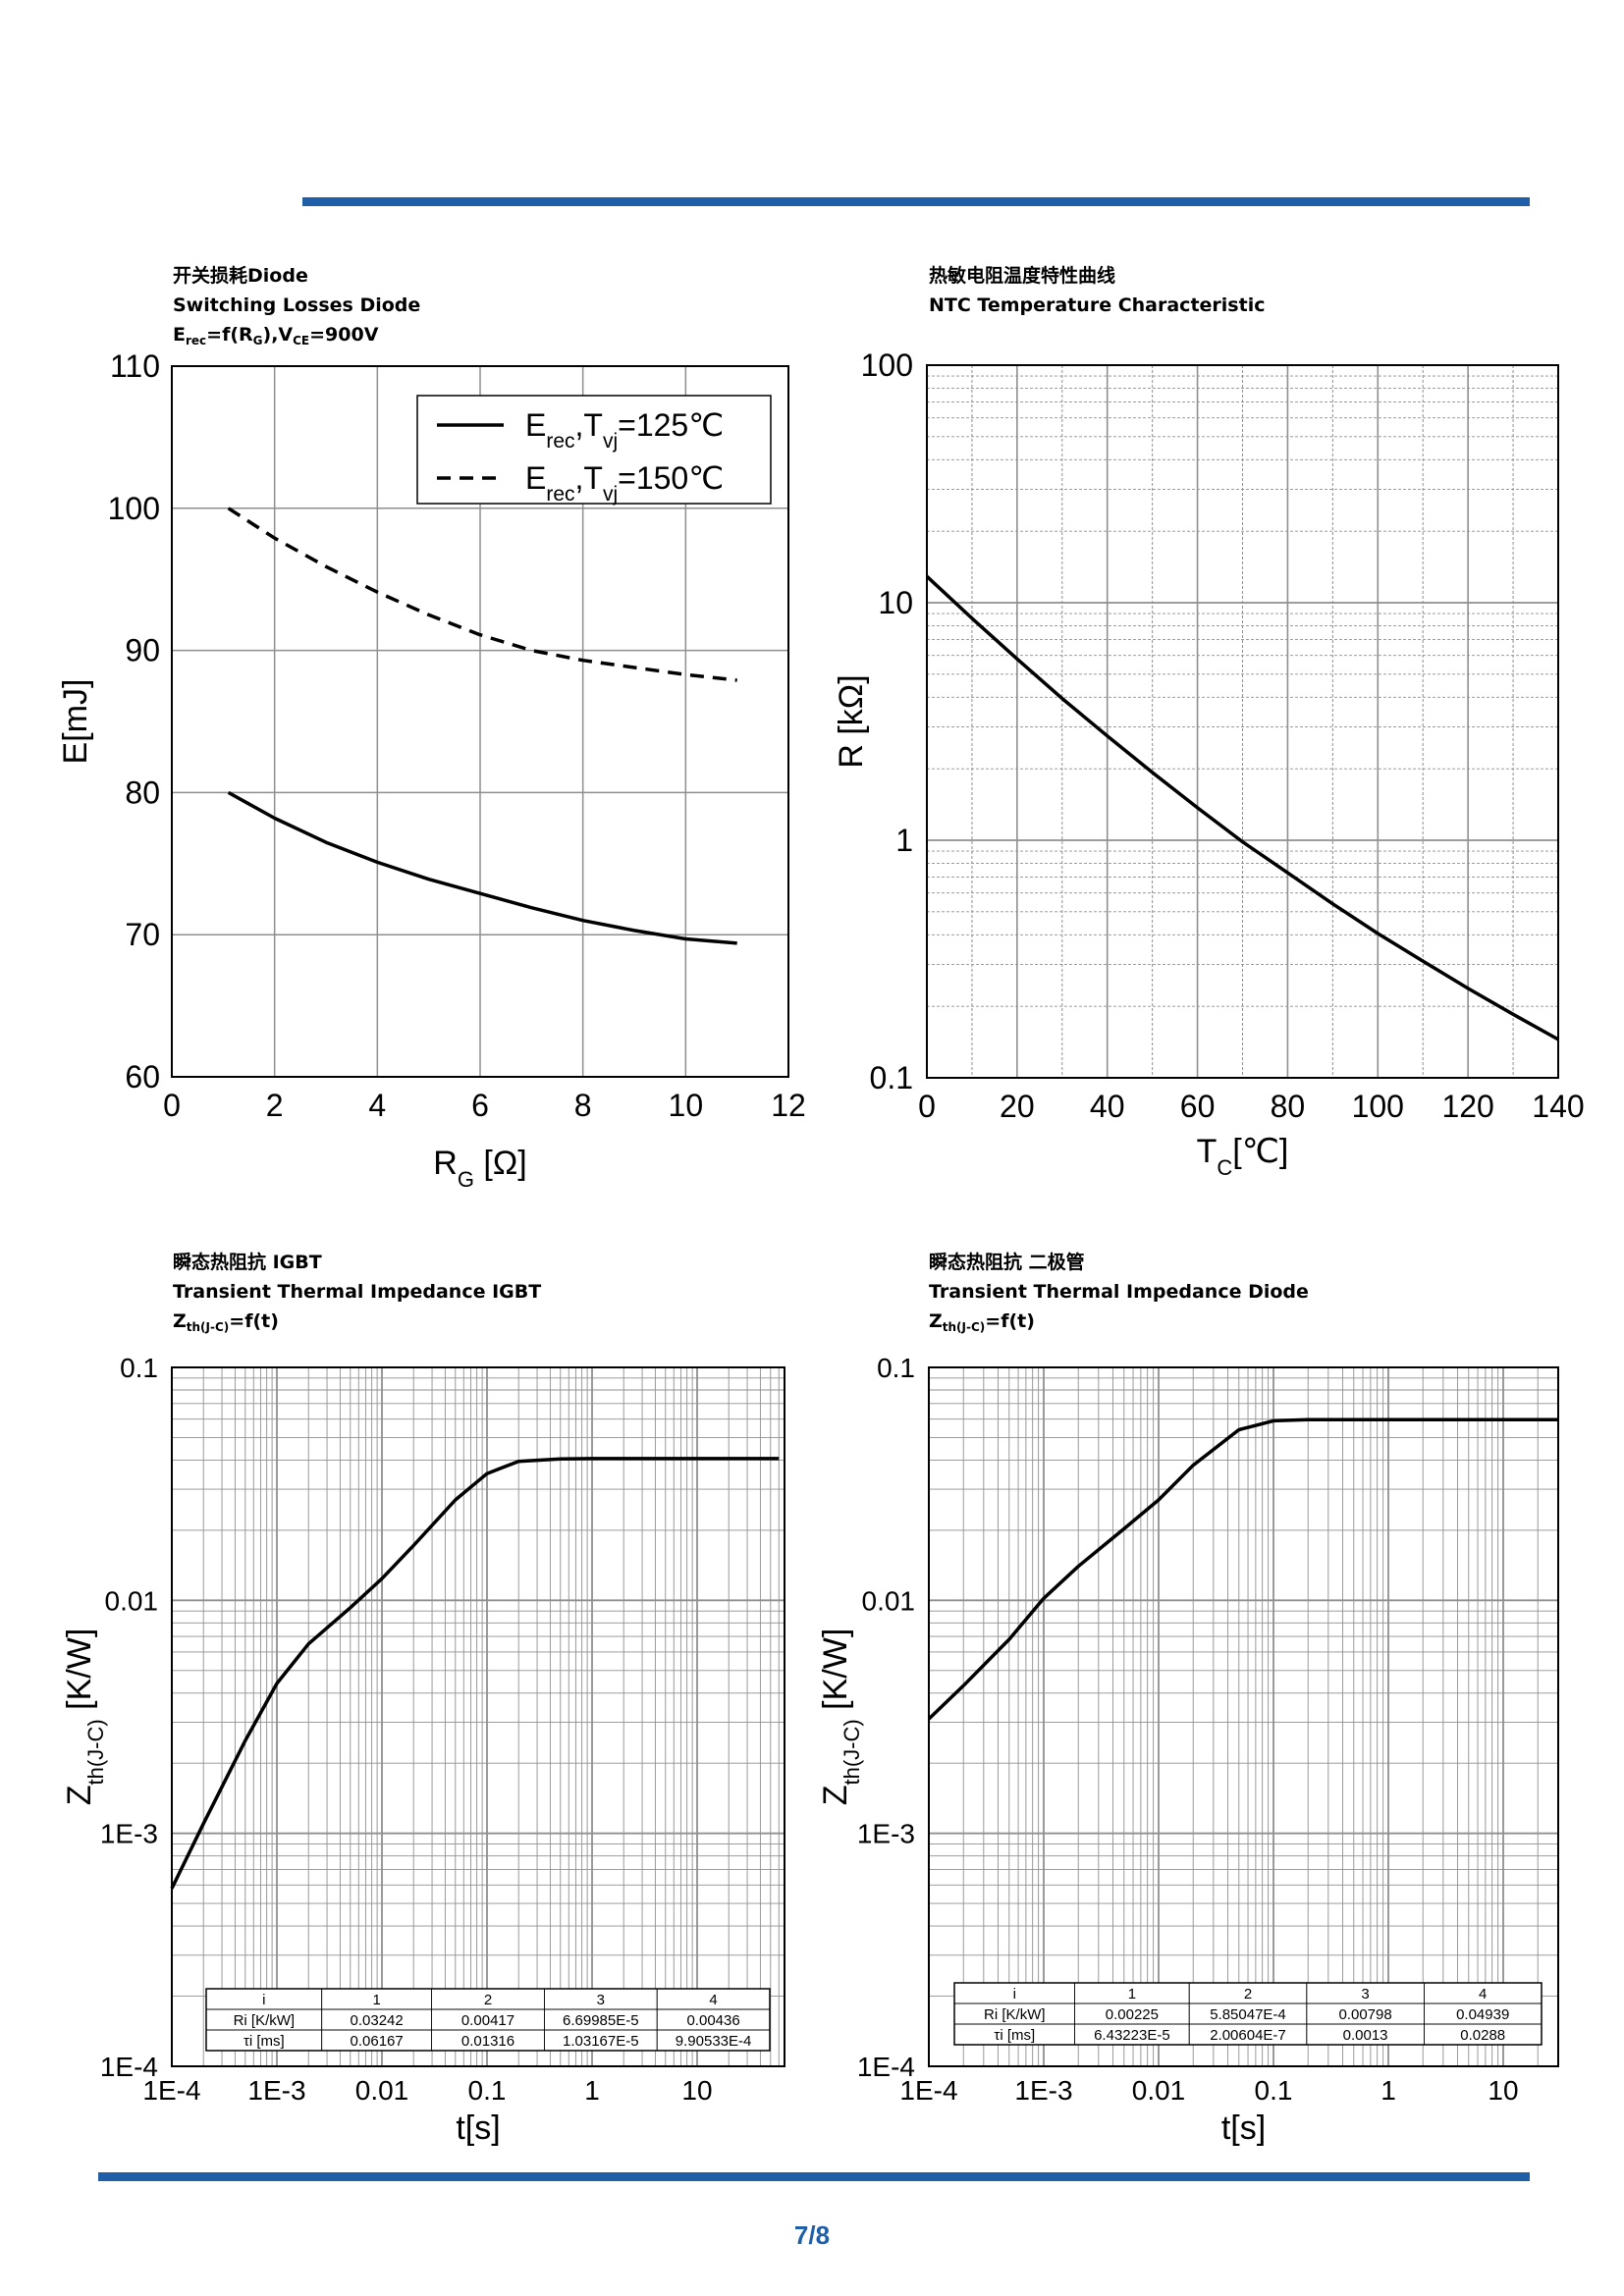  Describe the element at coordinates (1364, 2014) in the screenshot. I see `chart4-diode-zth-table-cell-text: 0.00798` at that location.